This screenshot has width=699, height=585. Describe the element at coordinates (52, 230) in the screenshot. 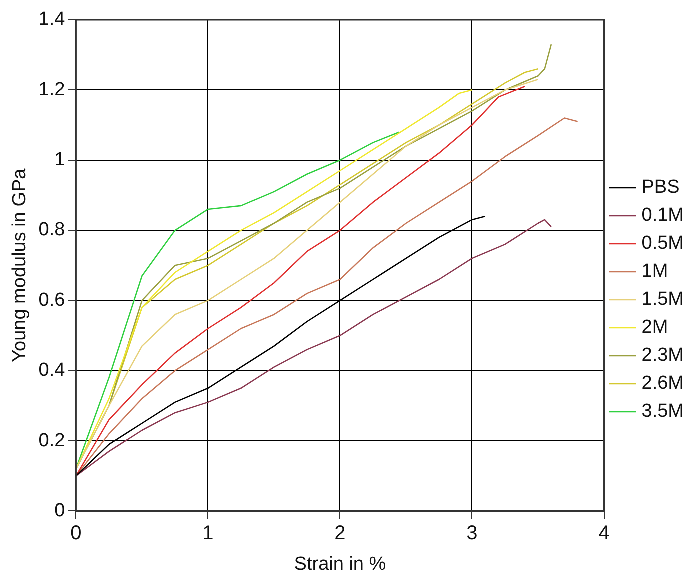

I see `y-tick-label: 0.8` at that location.